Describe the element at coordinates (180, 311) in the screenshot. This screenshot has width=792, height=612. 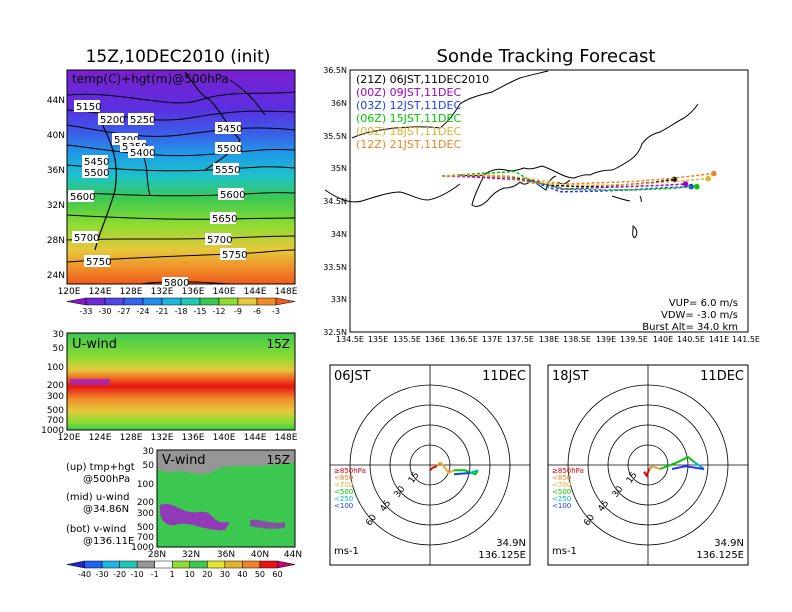
I see `colorbar-tick: -18` at that location.